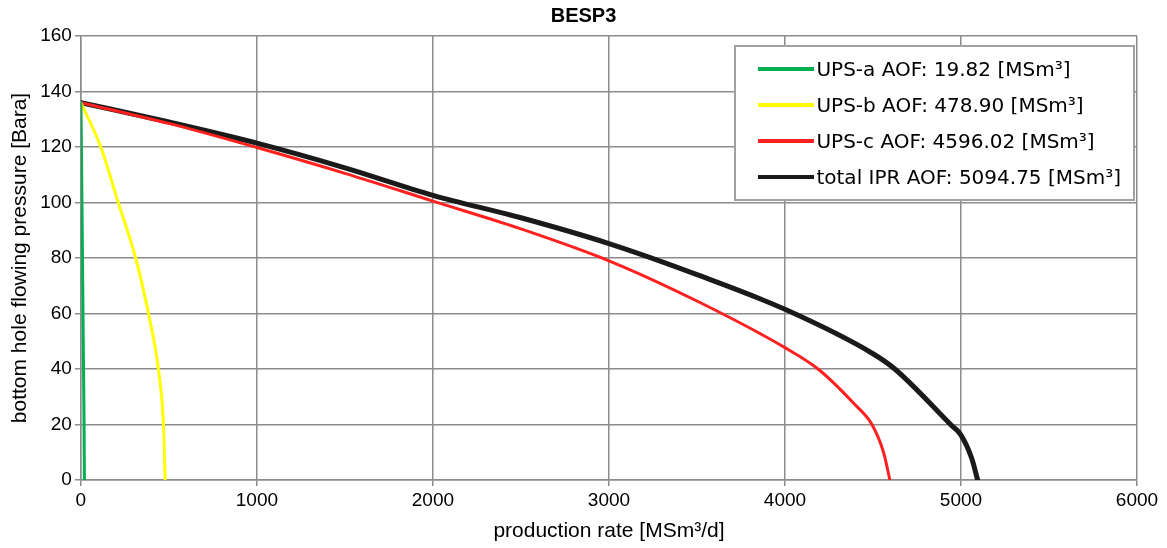 The image size is (1167, 548). I want to click on y-tick-label: 20, so click(61, 423).